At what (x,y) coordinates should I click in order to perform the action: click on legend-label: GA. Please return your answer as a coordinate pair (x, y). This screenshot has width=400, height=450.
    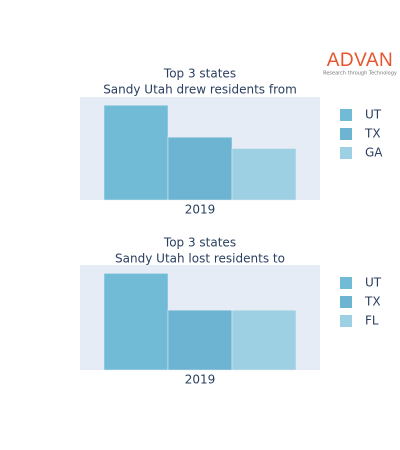
    Looking at the image, I should click on (374, 153).